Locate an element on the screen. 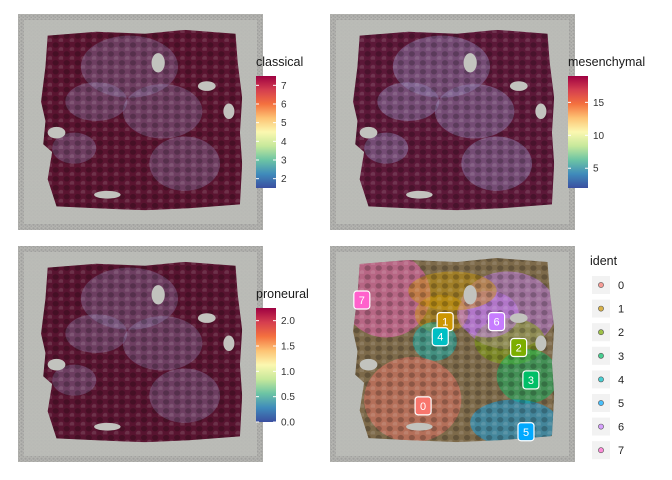 The image size is (672, 480). colorbar-tick-label: 2.0 is located at coordinates (288, 321).